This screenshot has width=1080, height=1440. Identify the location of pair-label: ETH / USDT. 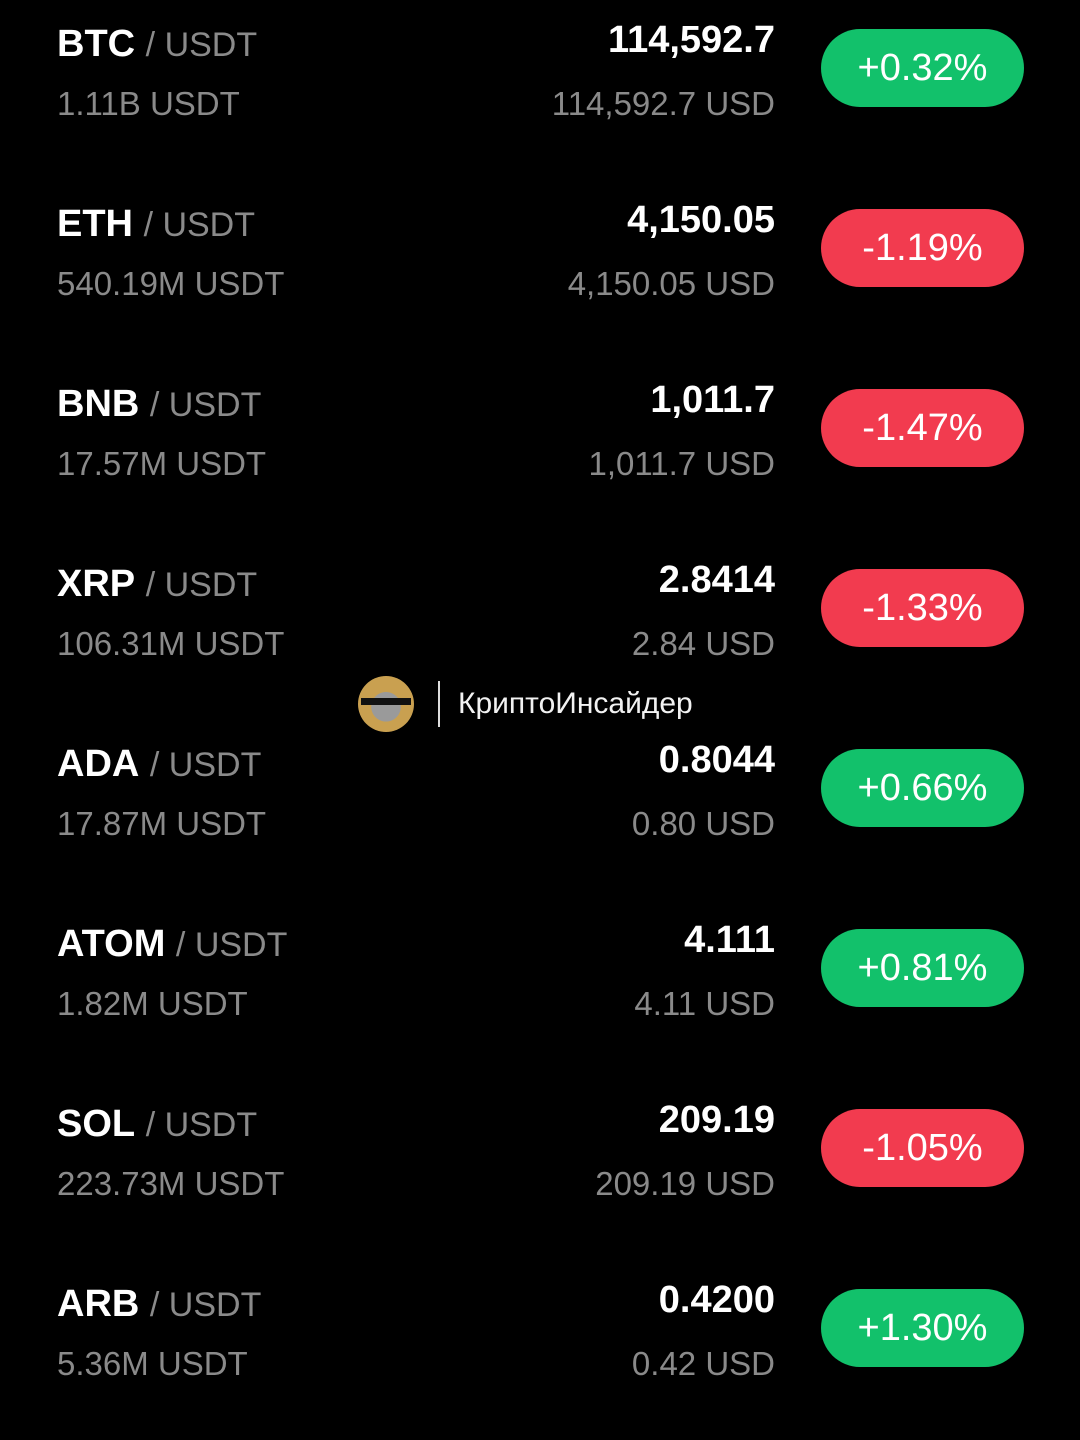
(156, 224).